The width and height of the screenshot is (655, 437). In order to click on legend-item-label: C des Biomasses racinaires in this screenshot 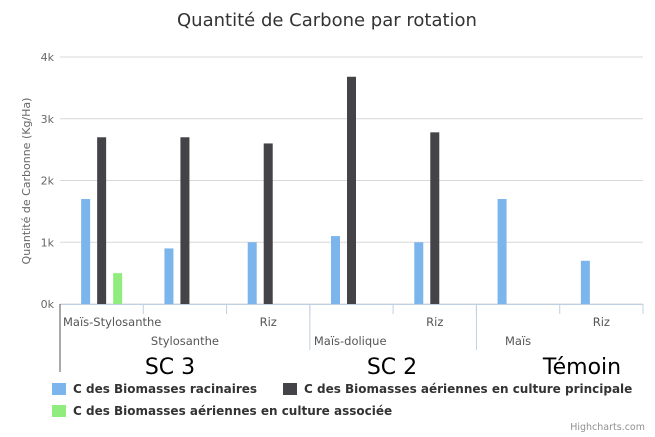, I will do `click(165, 389)`.